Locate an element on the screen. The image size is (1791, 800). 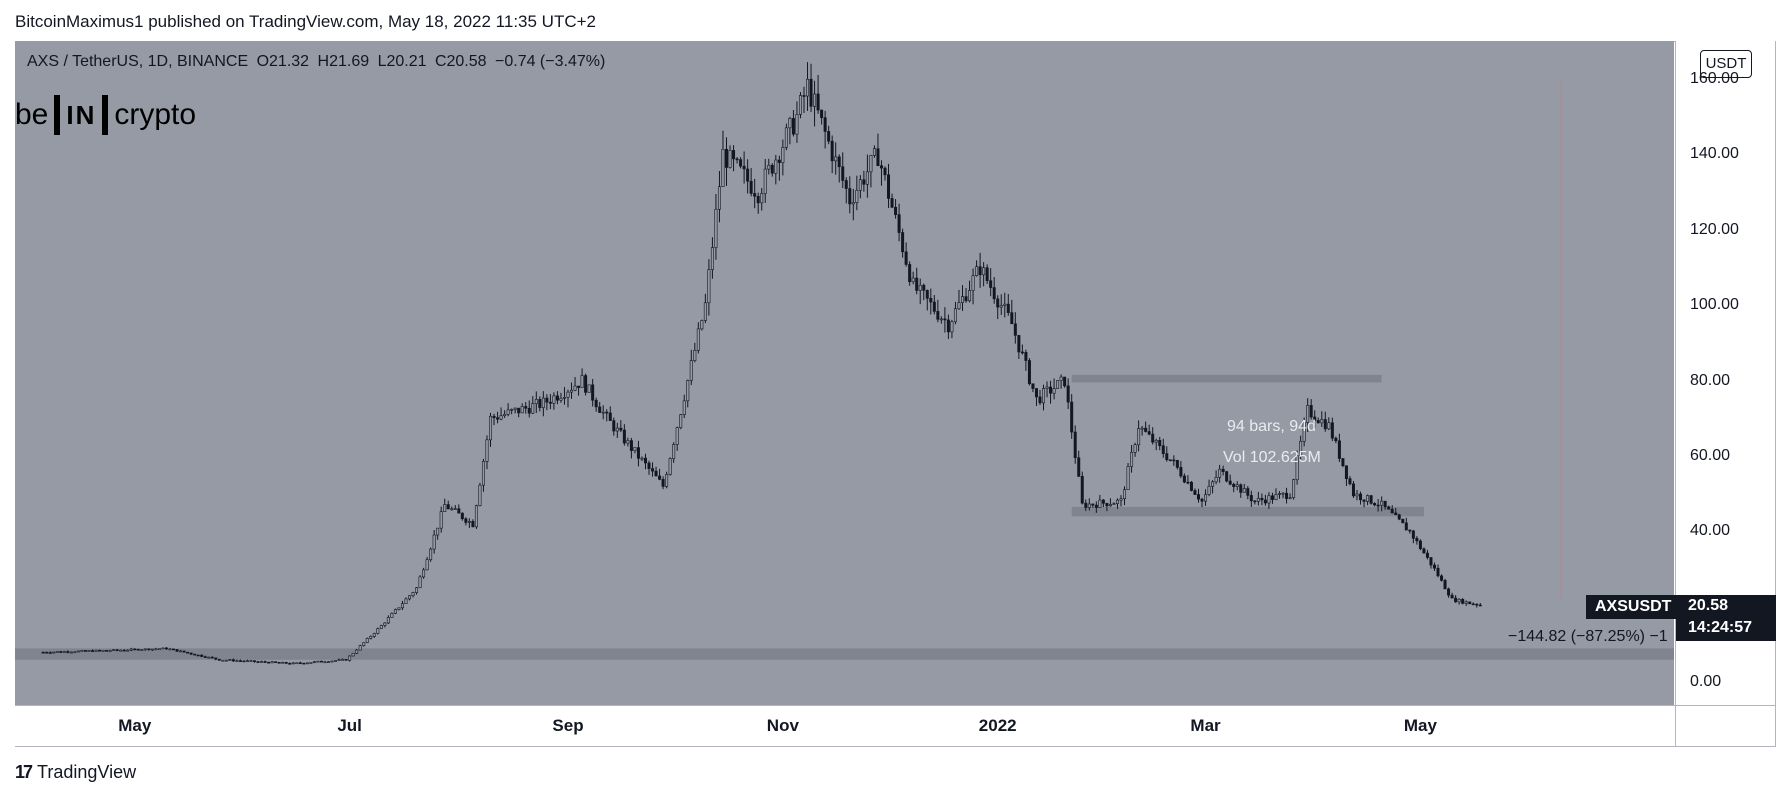
becrypto-logo: be IN crypto is located at coordinates (105, 115).